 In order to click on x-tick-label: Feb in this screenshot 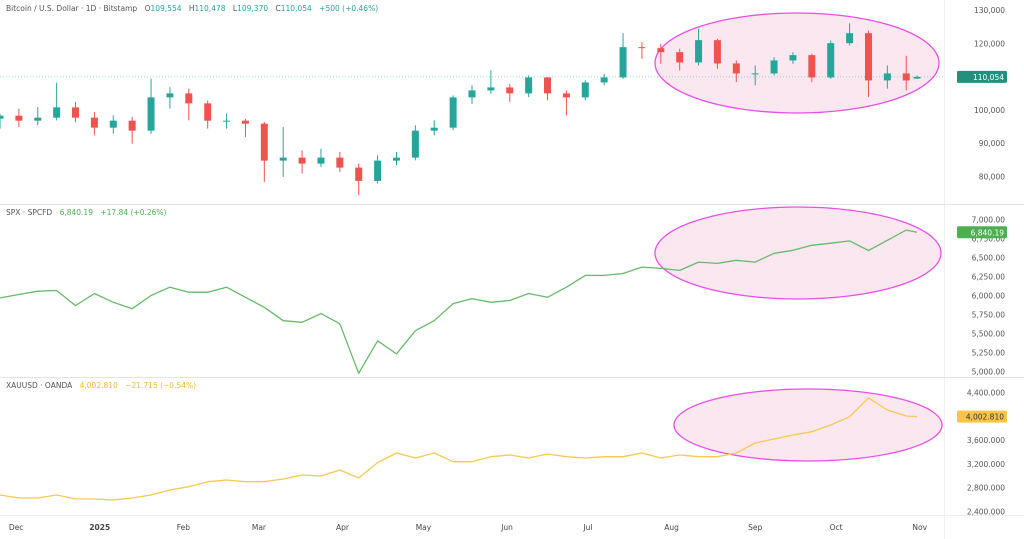, I will do `click(184, 527)`.